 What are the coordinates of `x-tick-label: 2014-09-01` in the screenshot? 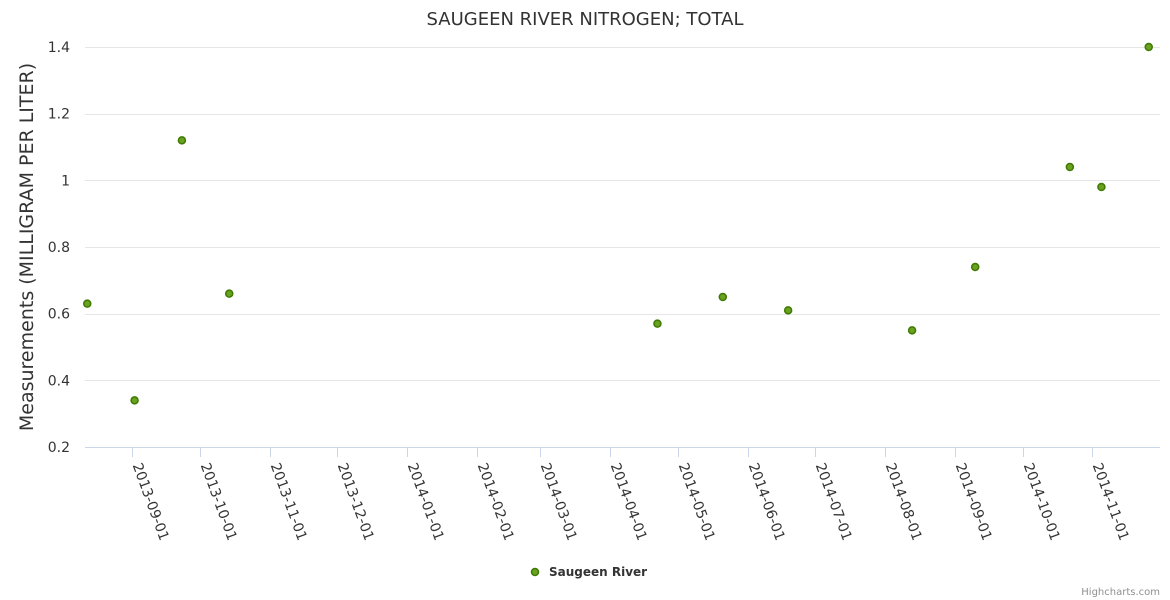 It's located at (973, 502).